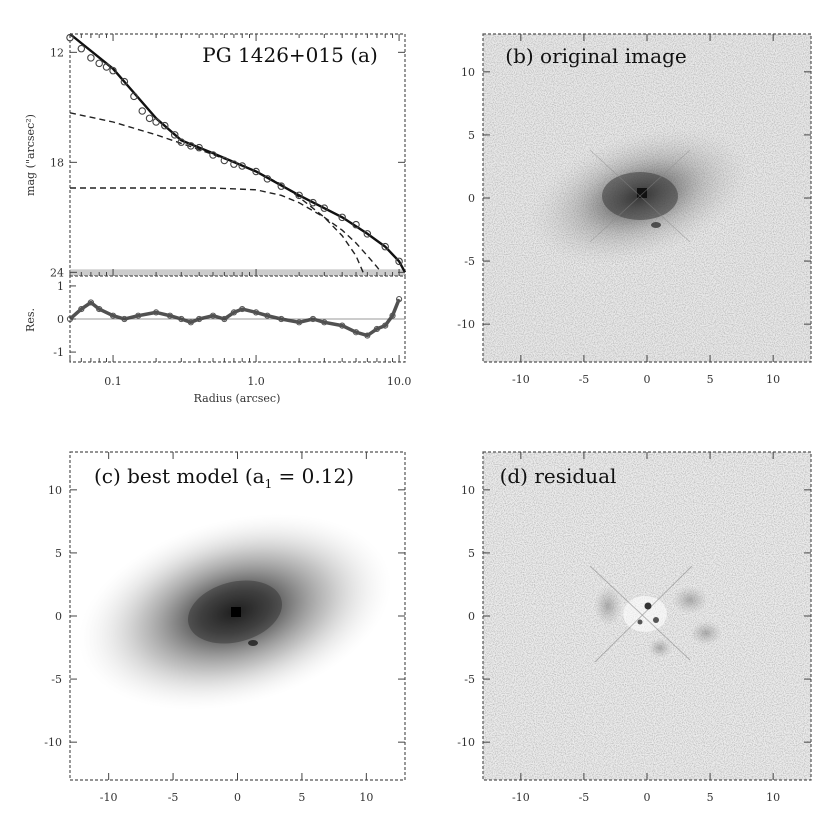 The width and height of the screenshot is (830, 830). I want to click on panel-a-top-frame, so click(237, 155).